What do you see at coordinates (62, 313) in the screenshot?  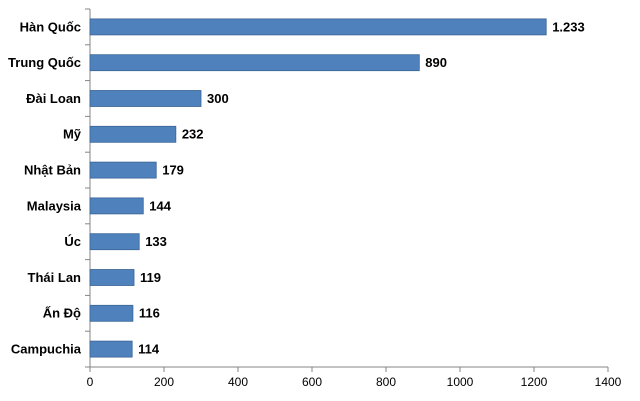 I see `y-tick-label: Ấn Độ` at bounding box center [62, 313].